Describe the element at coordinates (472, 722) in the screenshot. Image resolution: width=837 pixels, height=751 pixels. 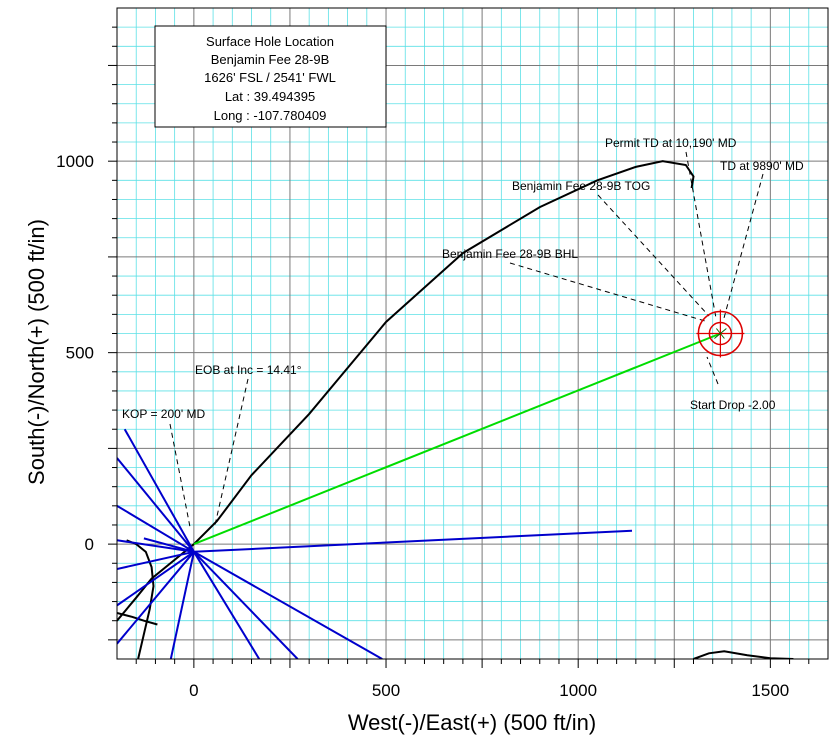
I see `x-axis-label: West(-)/East(+) (500 ft/in)` at that location.